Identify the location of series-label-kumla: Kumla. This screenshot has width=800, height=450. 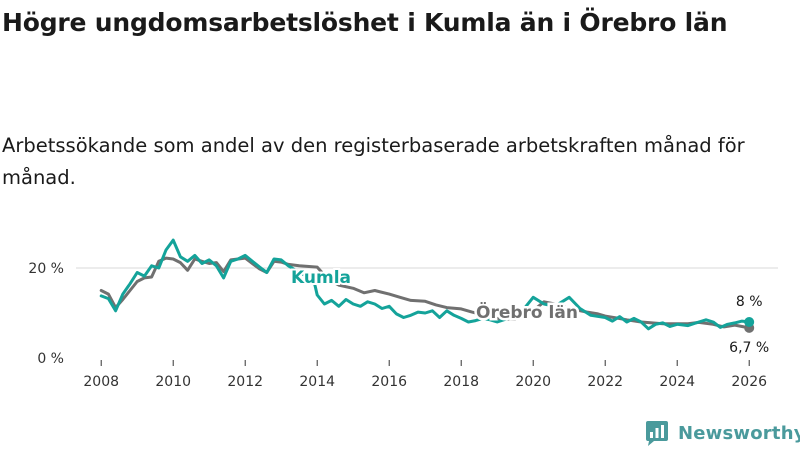
(321, 278).